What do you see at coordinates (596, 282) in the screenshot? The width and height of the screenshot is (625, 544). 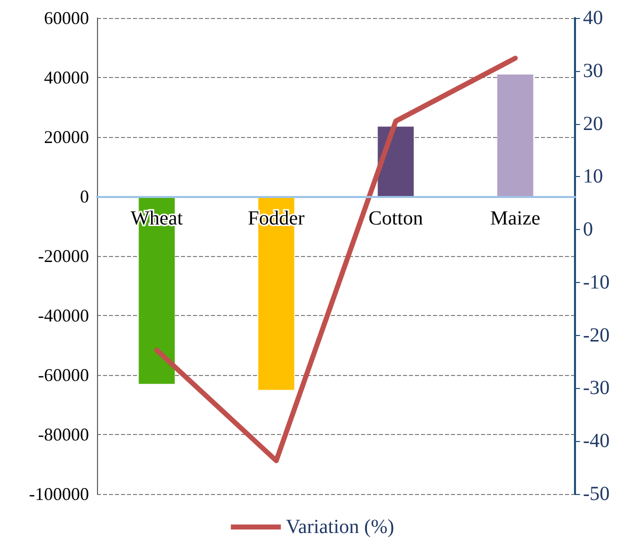 I see `y2-tick-label: -10` at bounding box center [596, 282].